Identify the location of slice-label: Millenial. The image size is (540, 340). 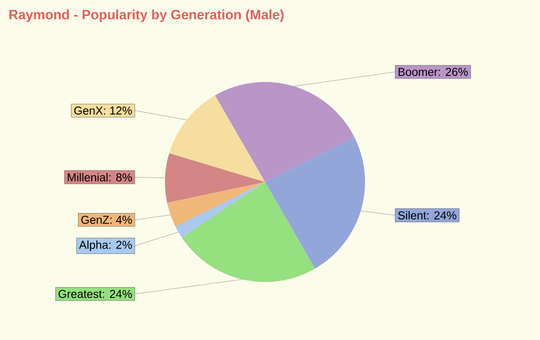
(88, 177).